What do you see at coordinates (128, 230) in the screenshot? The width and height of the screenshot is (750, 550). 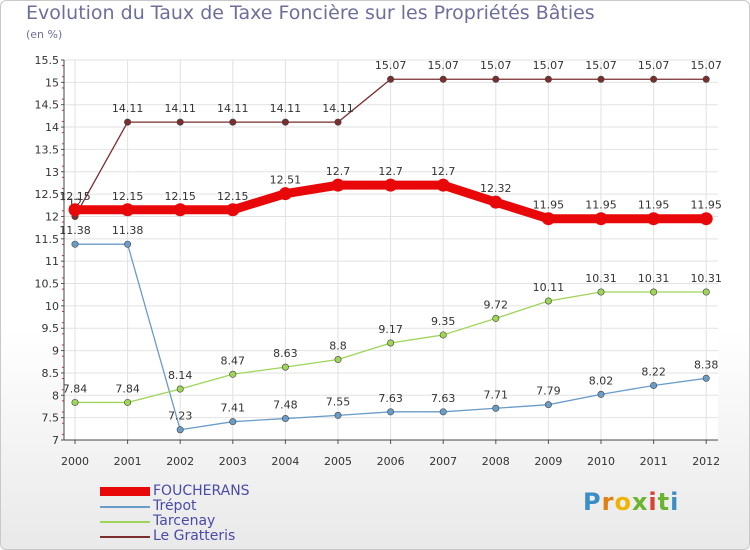 I see `data-label: 11.38` at bounding box center [128, 230].